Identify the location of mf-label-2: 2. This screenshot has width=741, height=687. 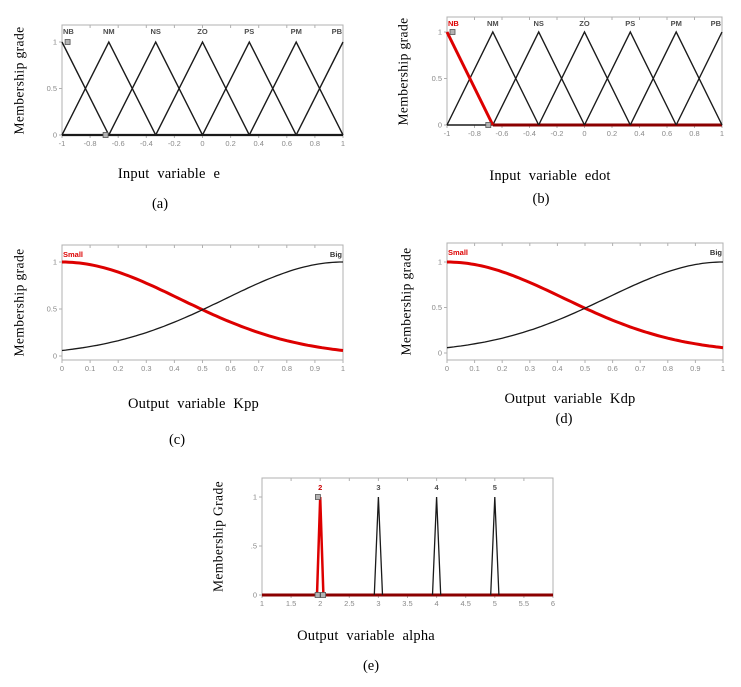
(320, 487).